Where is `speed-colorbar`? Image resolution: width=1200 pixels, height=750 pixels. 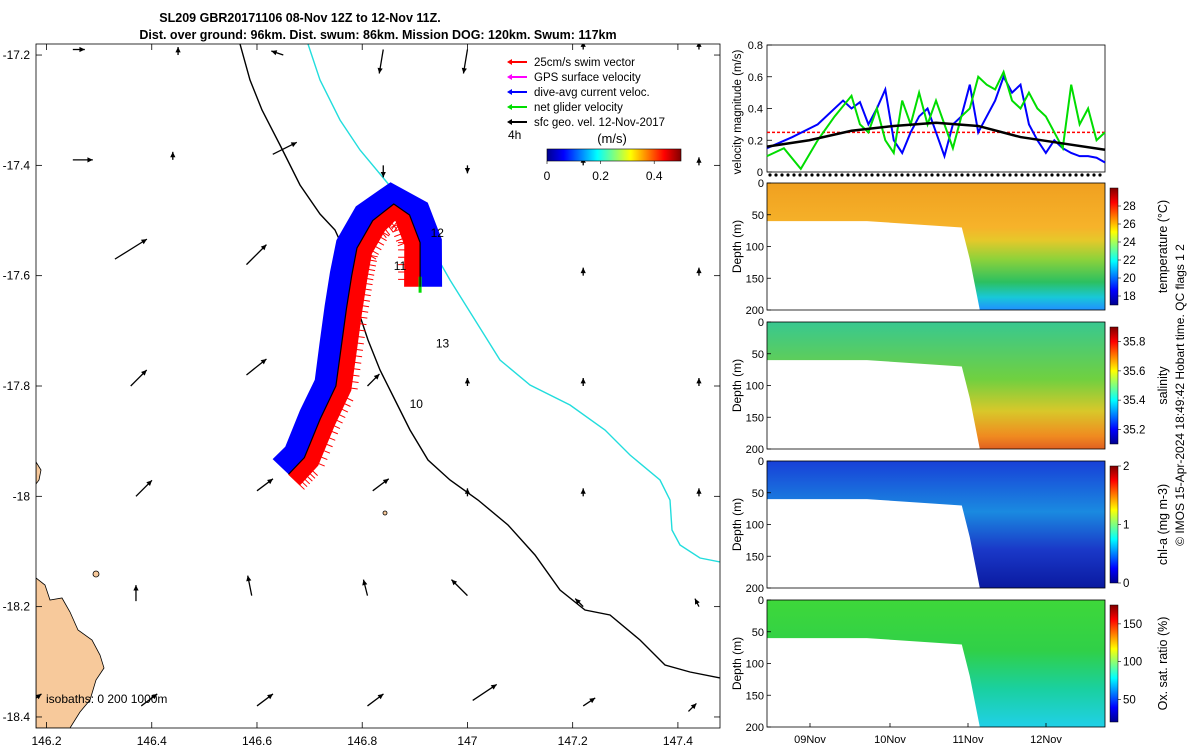 speed-colorbar is located at coordinates (614, 155).